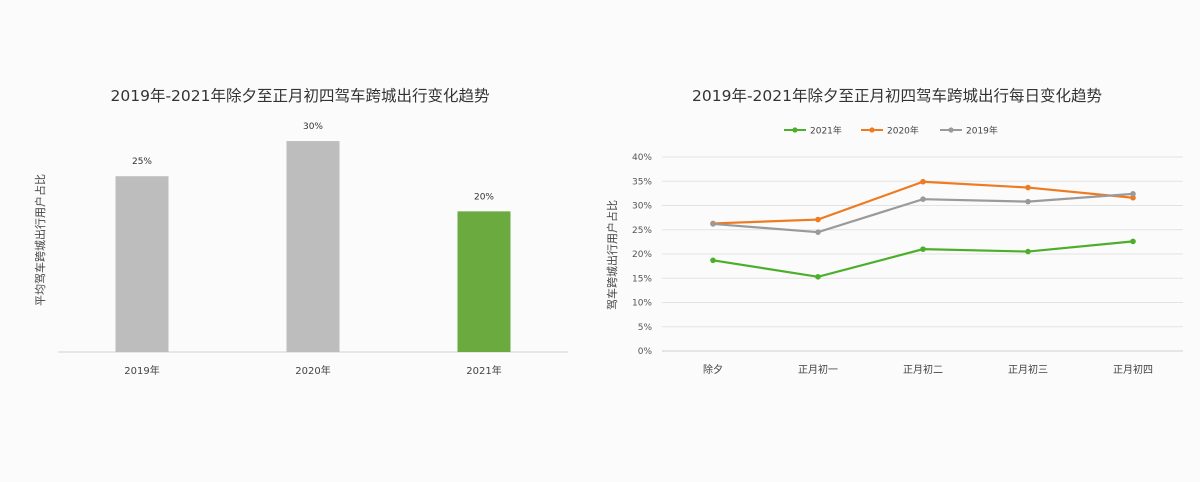 This screenshot has height=482, width=1200. I want to click on bar-chart-ylabel: 平均驾车跨城出行用户占比, so click(40, 240).